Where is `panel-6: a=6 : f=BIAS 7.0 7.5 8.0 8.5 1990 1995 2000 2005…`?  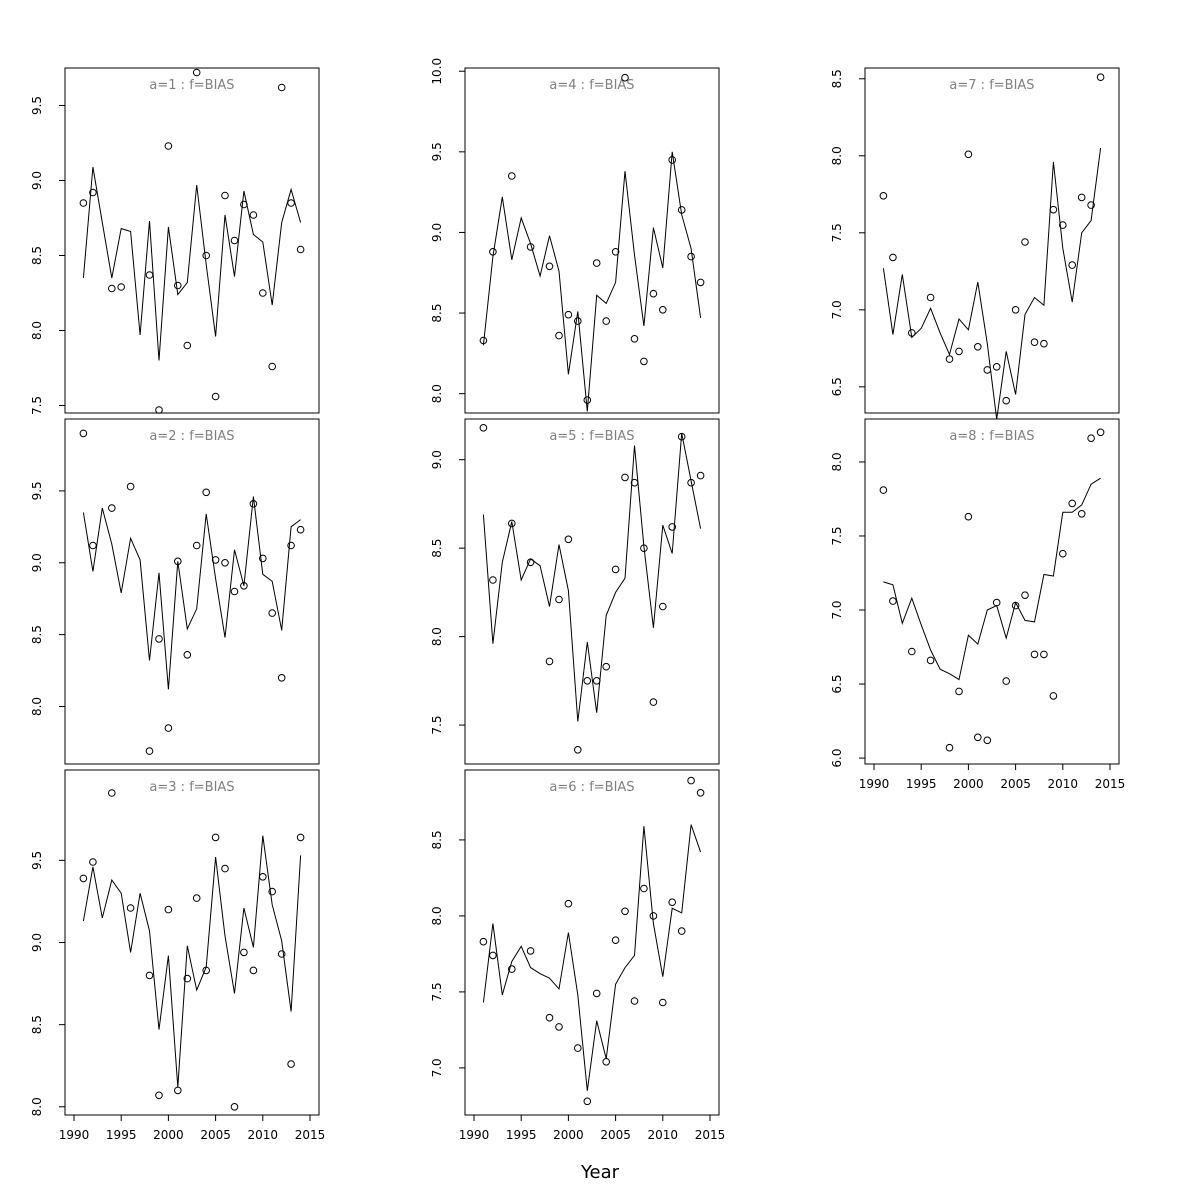 panel-6: a=6 : f=BIAS 7.0 7.5 8.0 8.5 1990 1995 2000 2005… is located at coordinates (578, 955).